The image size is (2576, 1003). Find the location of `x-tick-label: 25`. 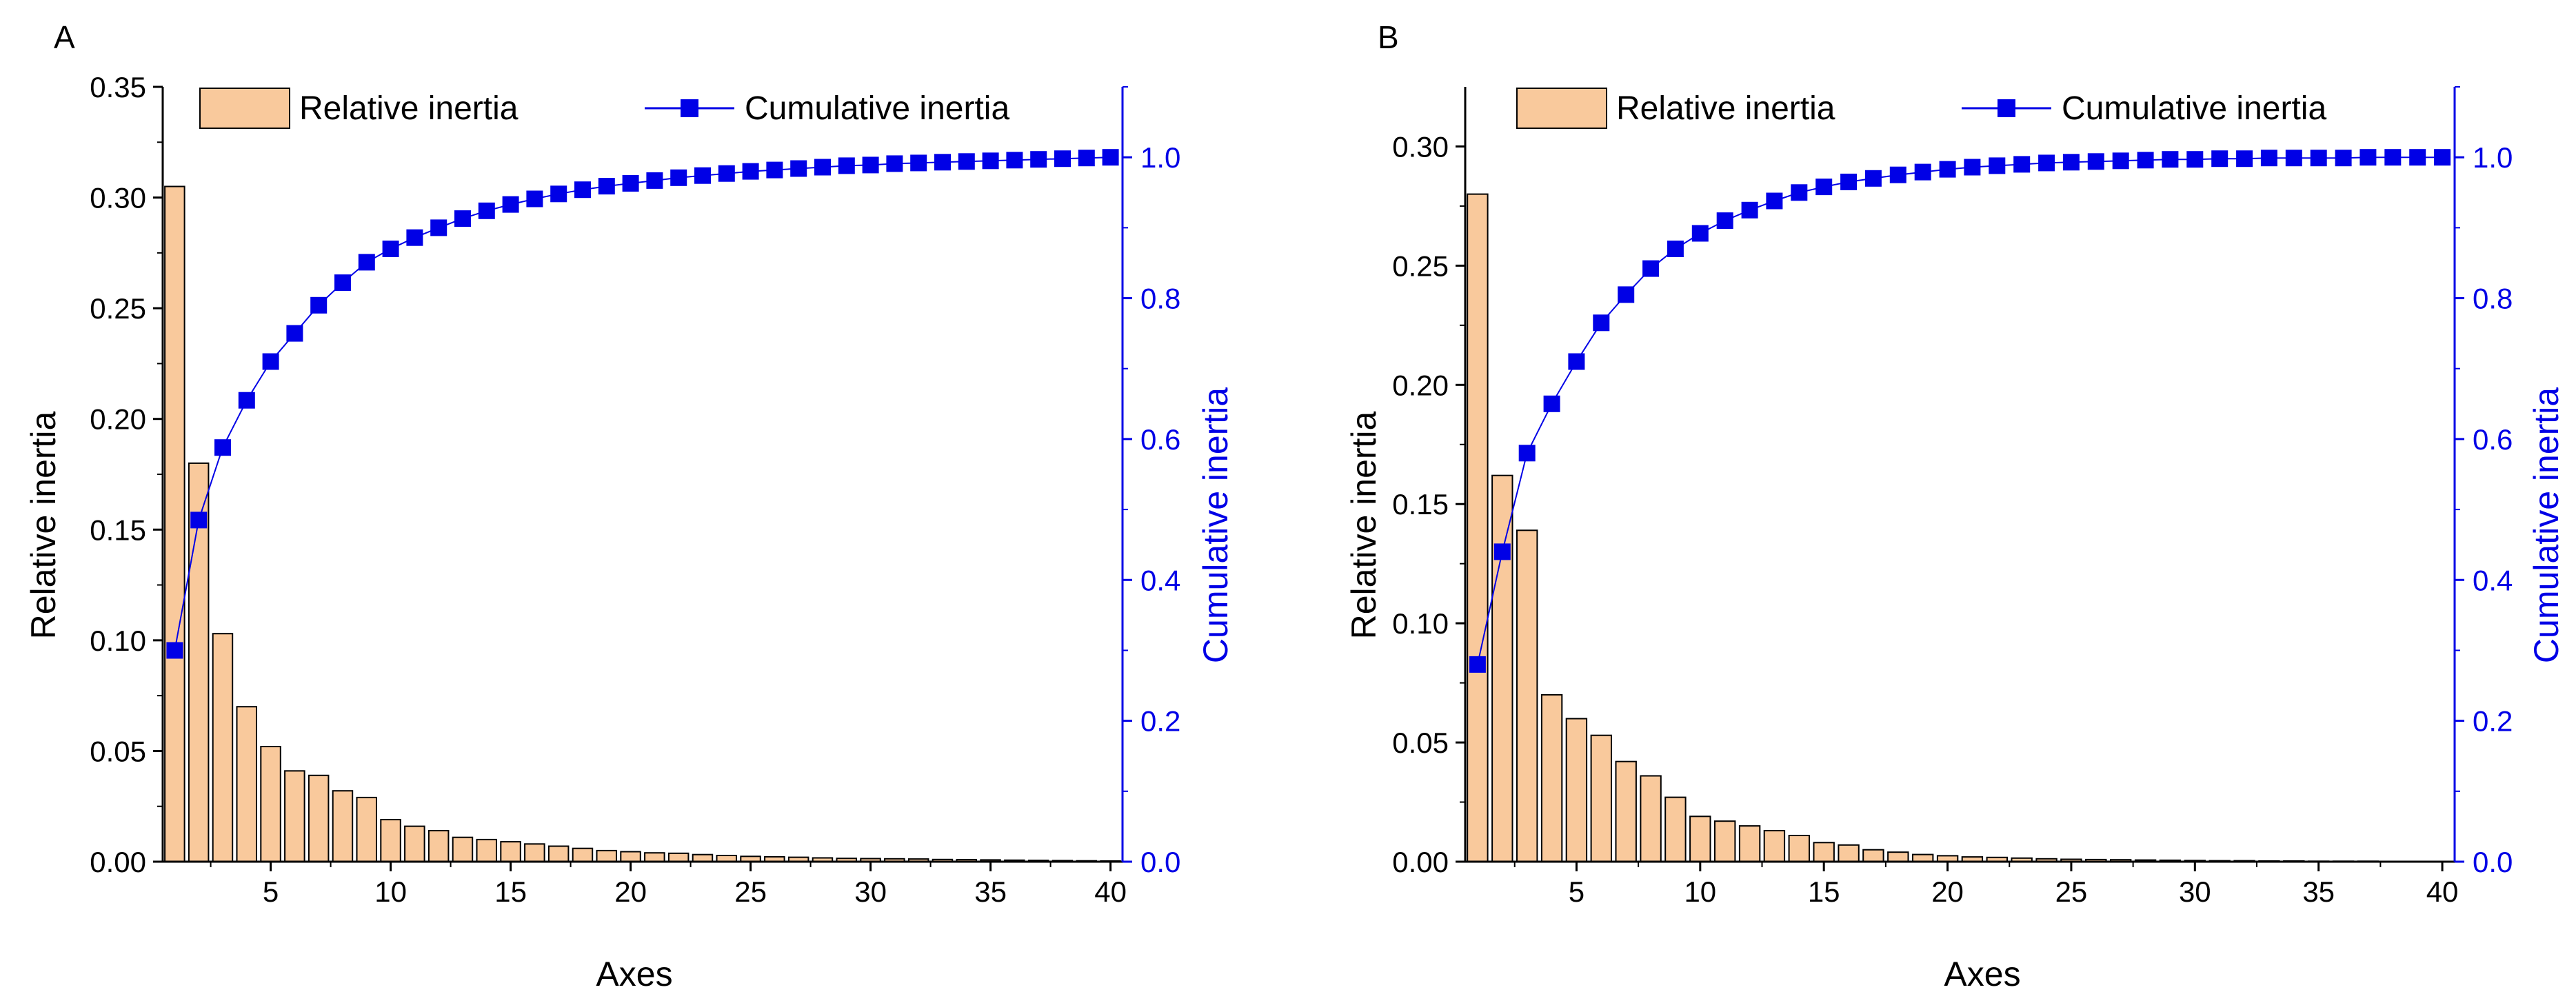

x-tick-label: 25 is located at coordinates (2071, 891).